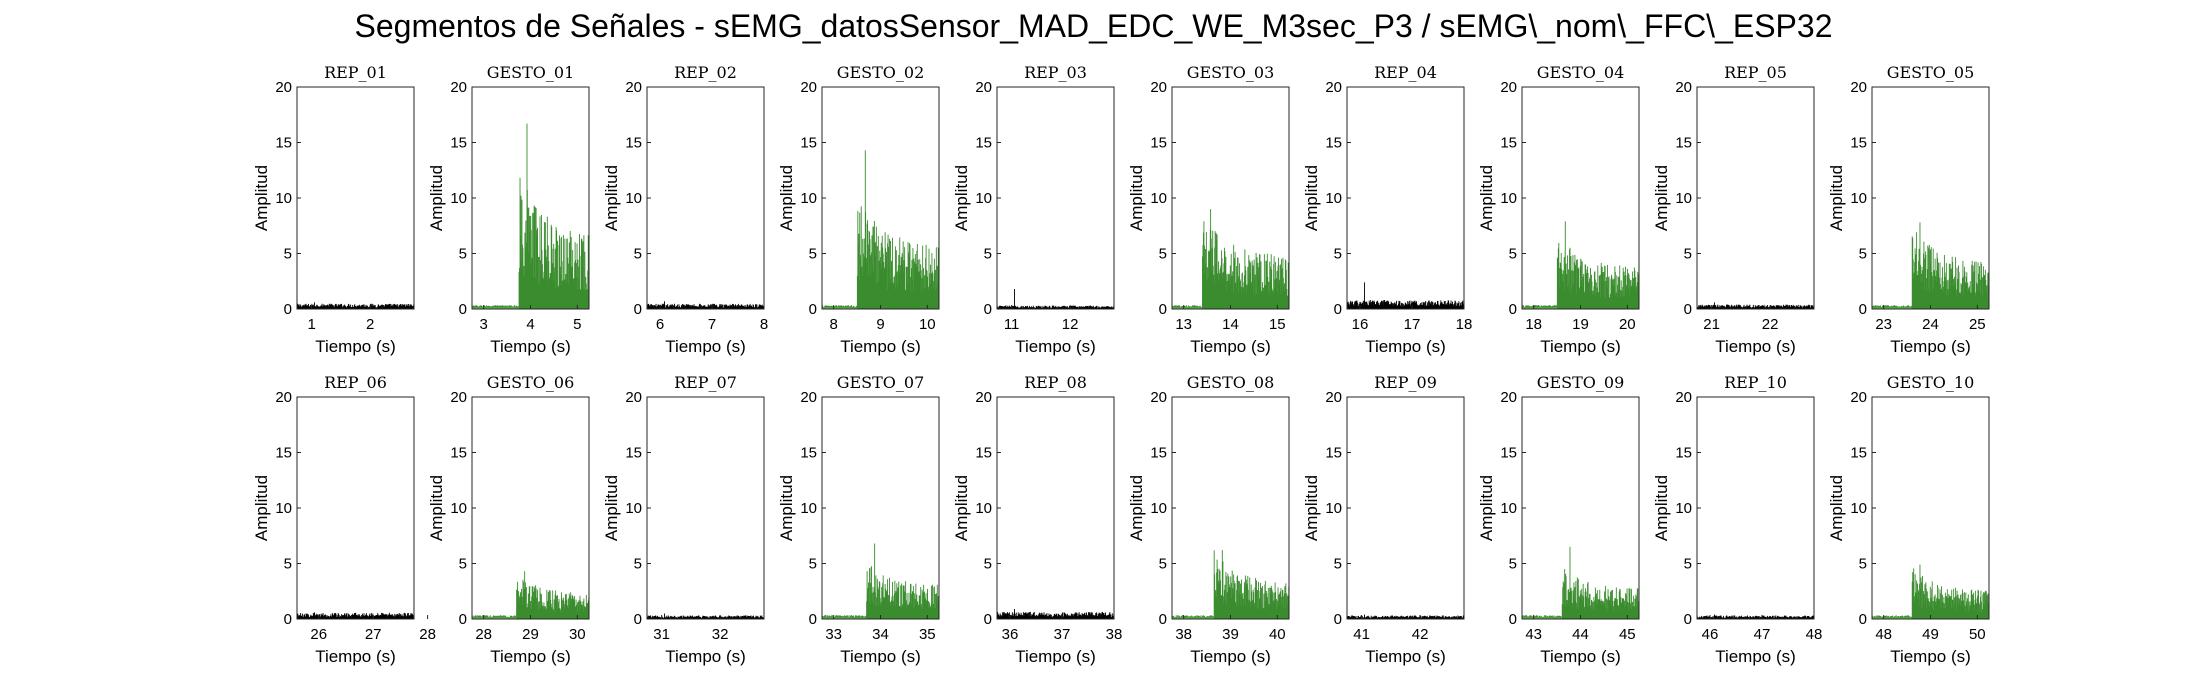 The image size is (2187, 688). Describe the element at coordinates (712, 324) in the screenshot. I see `x-tick-label: 7` at that location.